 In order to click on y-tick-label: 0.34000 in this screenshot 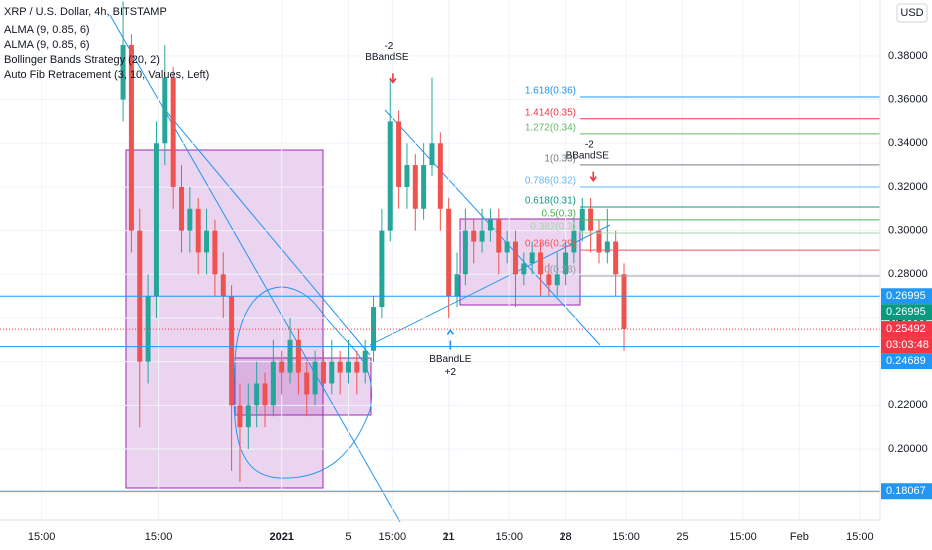, I will do `click(908, 143)`.